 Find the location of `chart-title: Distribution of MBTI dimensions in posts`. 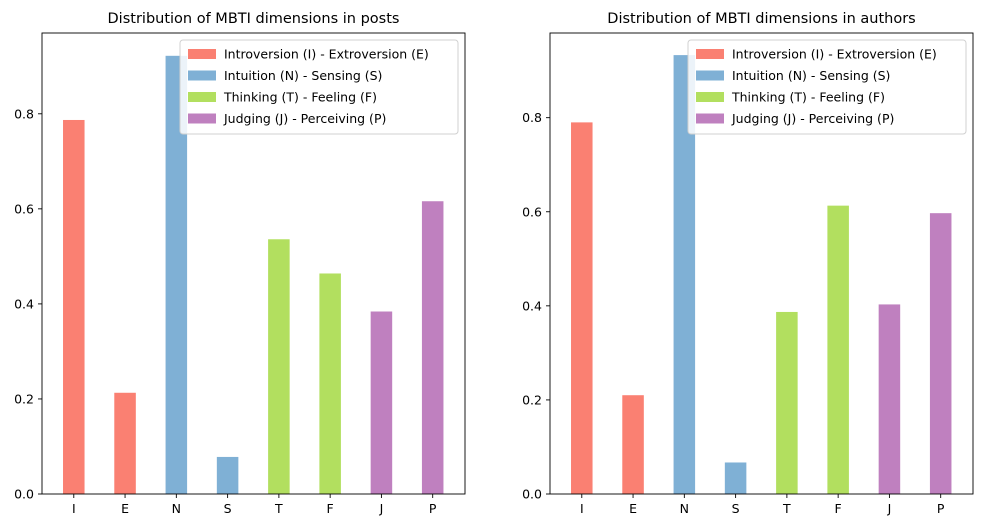

chart-title: Distribution of MBTI dimensions in posts is located at coordinates (254, 19).